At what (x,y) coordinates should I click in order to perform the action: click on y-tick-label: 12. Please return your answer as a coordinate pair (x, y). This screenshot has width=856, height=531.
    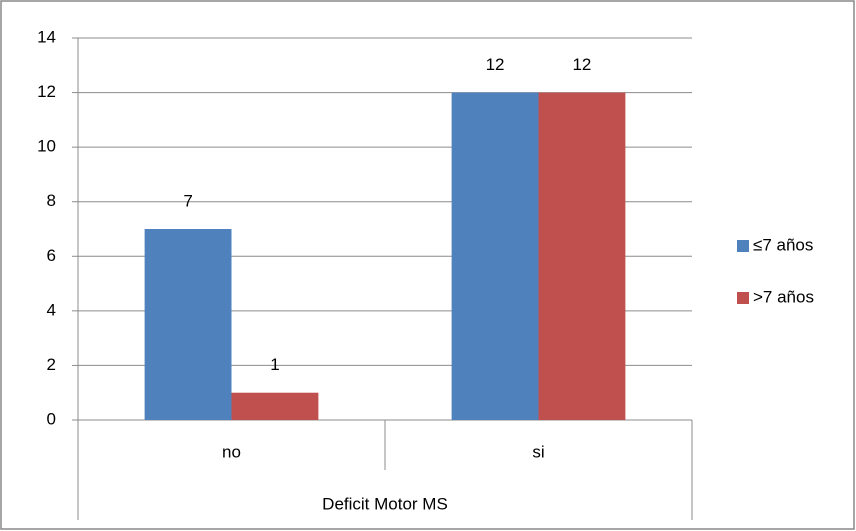
    Looking at the image, I should click on (46, 91).